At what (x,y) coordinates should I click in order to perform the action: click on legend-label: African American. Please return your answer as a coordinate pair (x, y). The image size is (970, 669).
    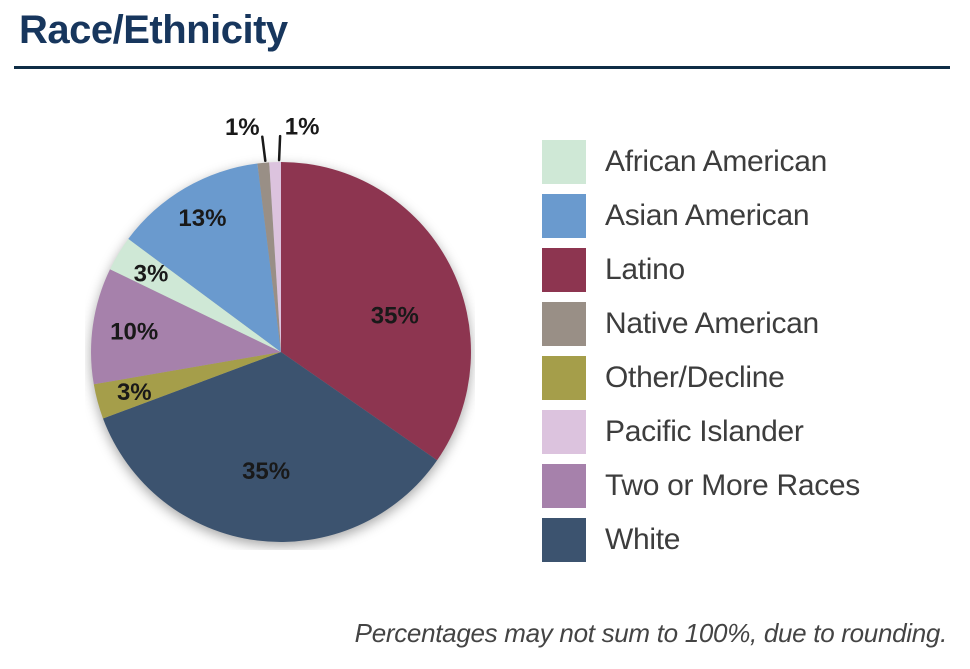
    Looking at the image, I should click on (716, 161).